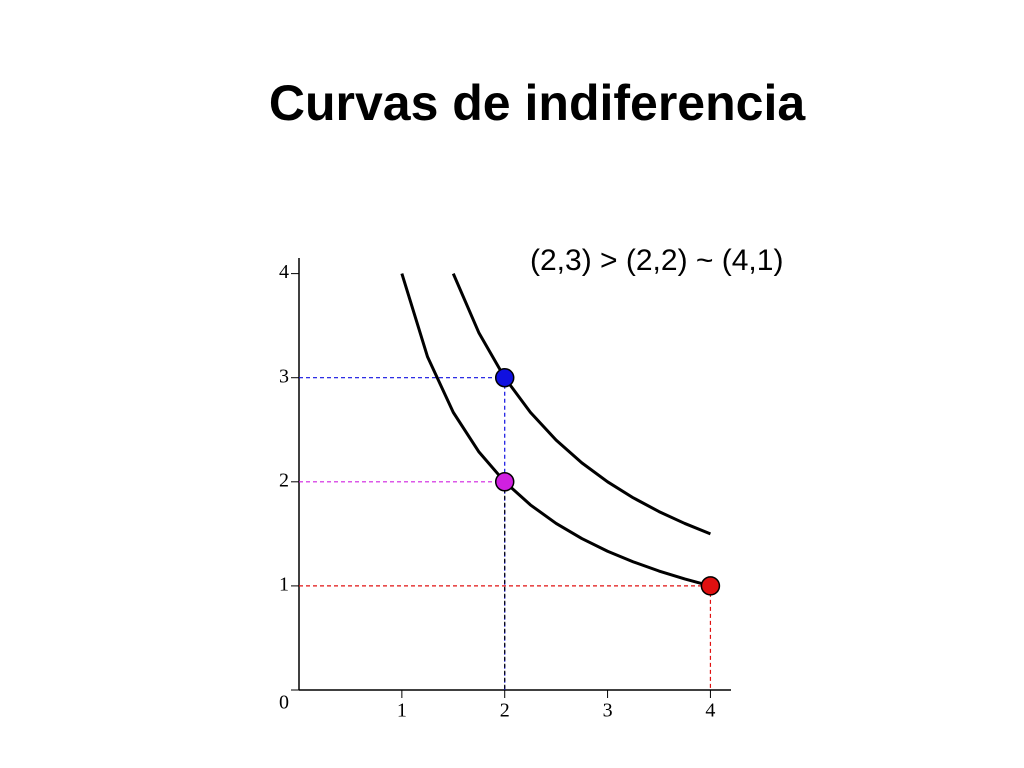 This screenshot has height=768, width=1024. What do you see at coordinates (608, 711) in the screenshot?
I see `x-tick-label: 3` at bounding box center [608, 711].